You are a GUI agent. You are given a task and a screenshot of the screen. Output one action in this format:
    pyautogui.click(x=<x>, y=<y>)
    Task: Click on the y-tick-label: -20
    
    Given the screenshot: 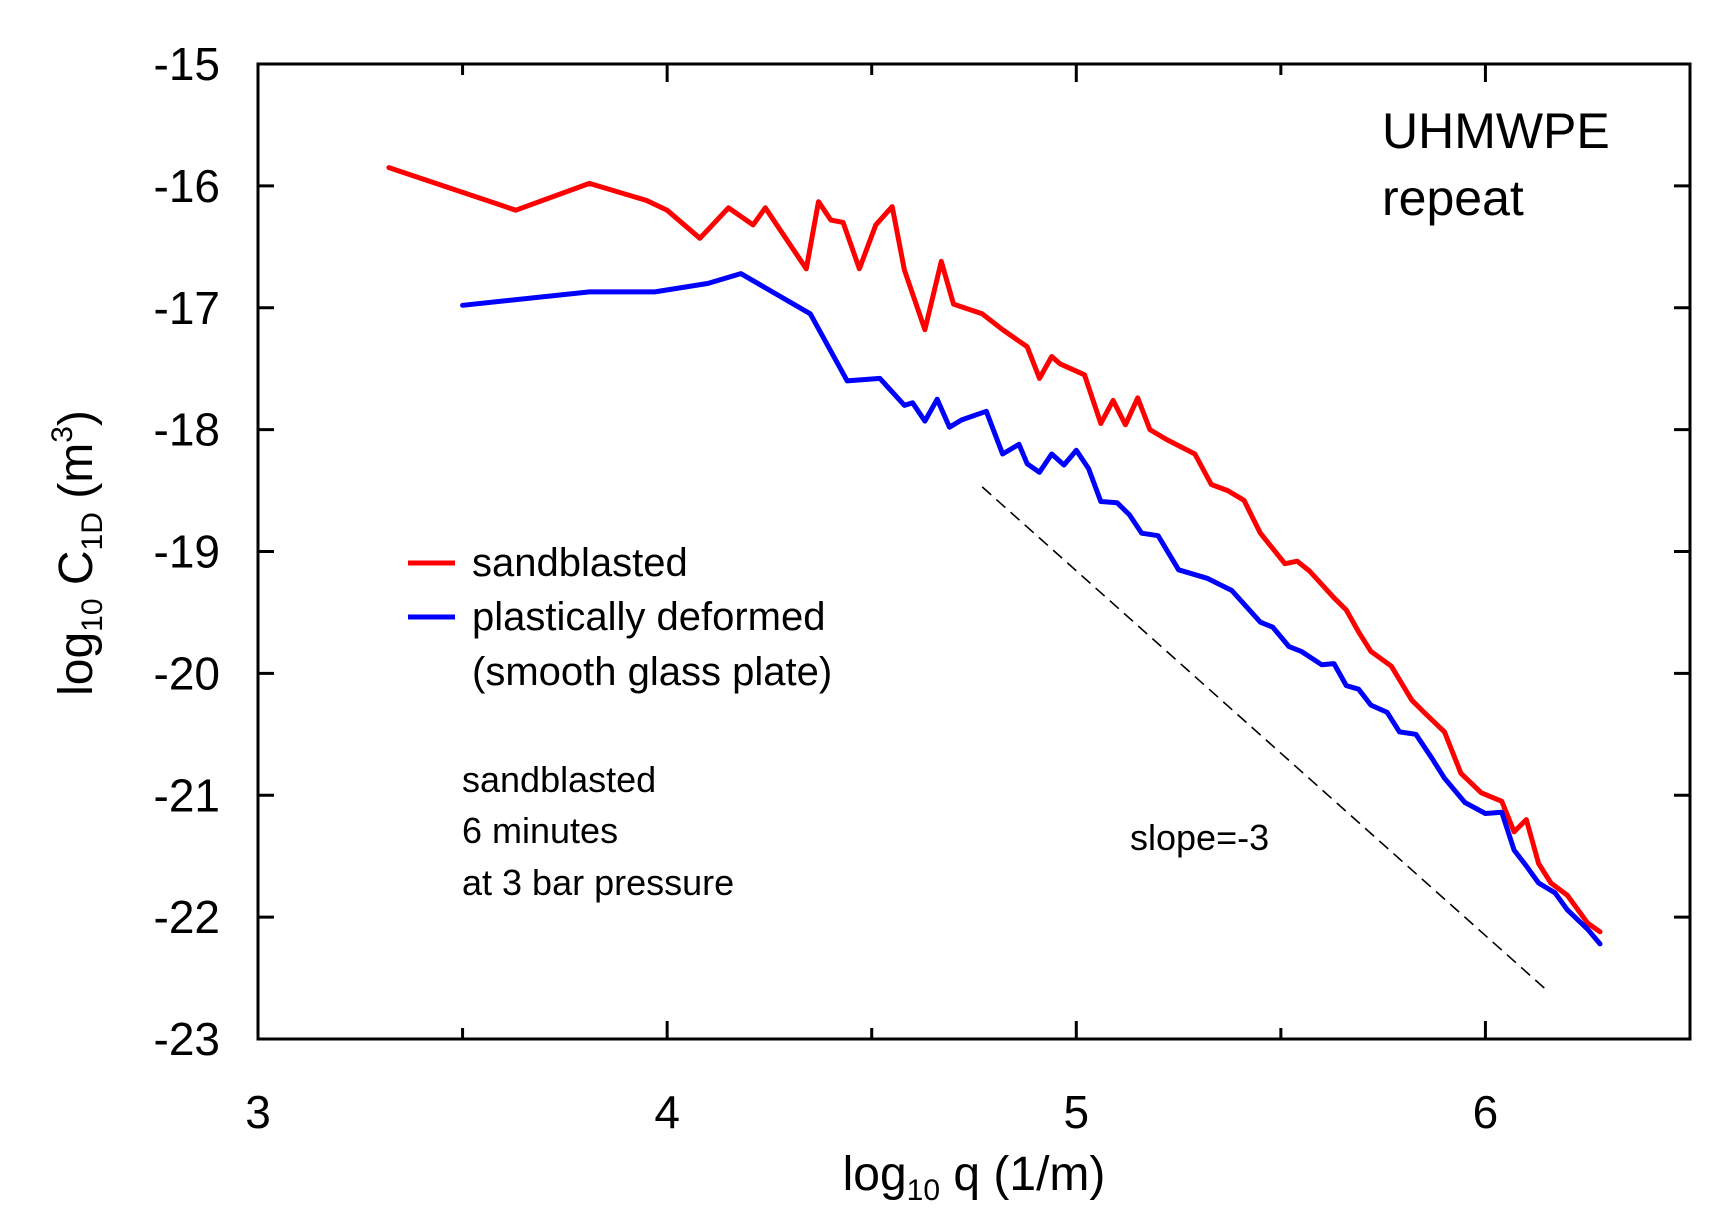 What is the action you would take?
    pyautogui.click(x=187, y=673)
    